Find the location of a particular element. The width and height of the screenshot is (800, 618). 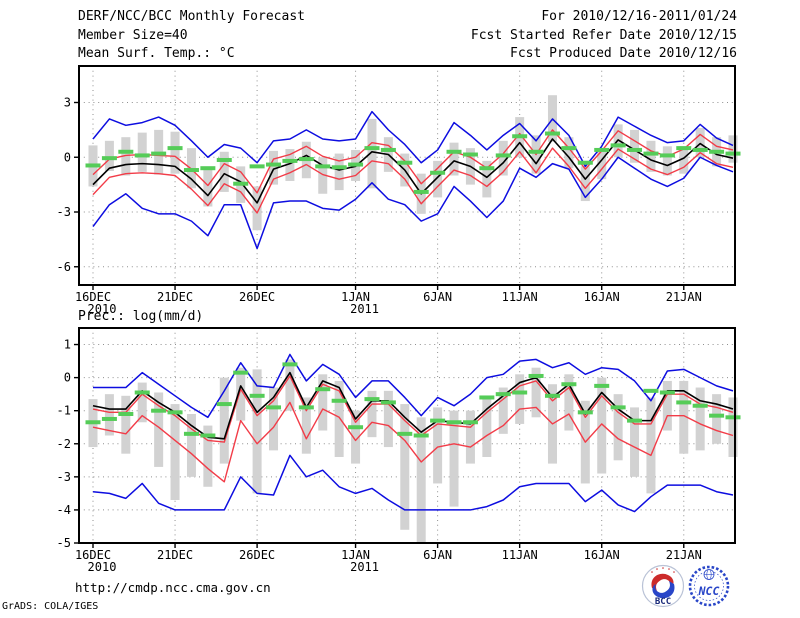

svg-text: 3 is located at coordinates (67, 103).